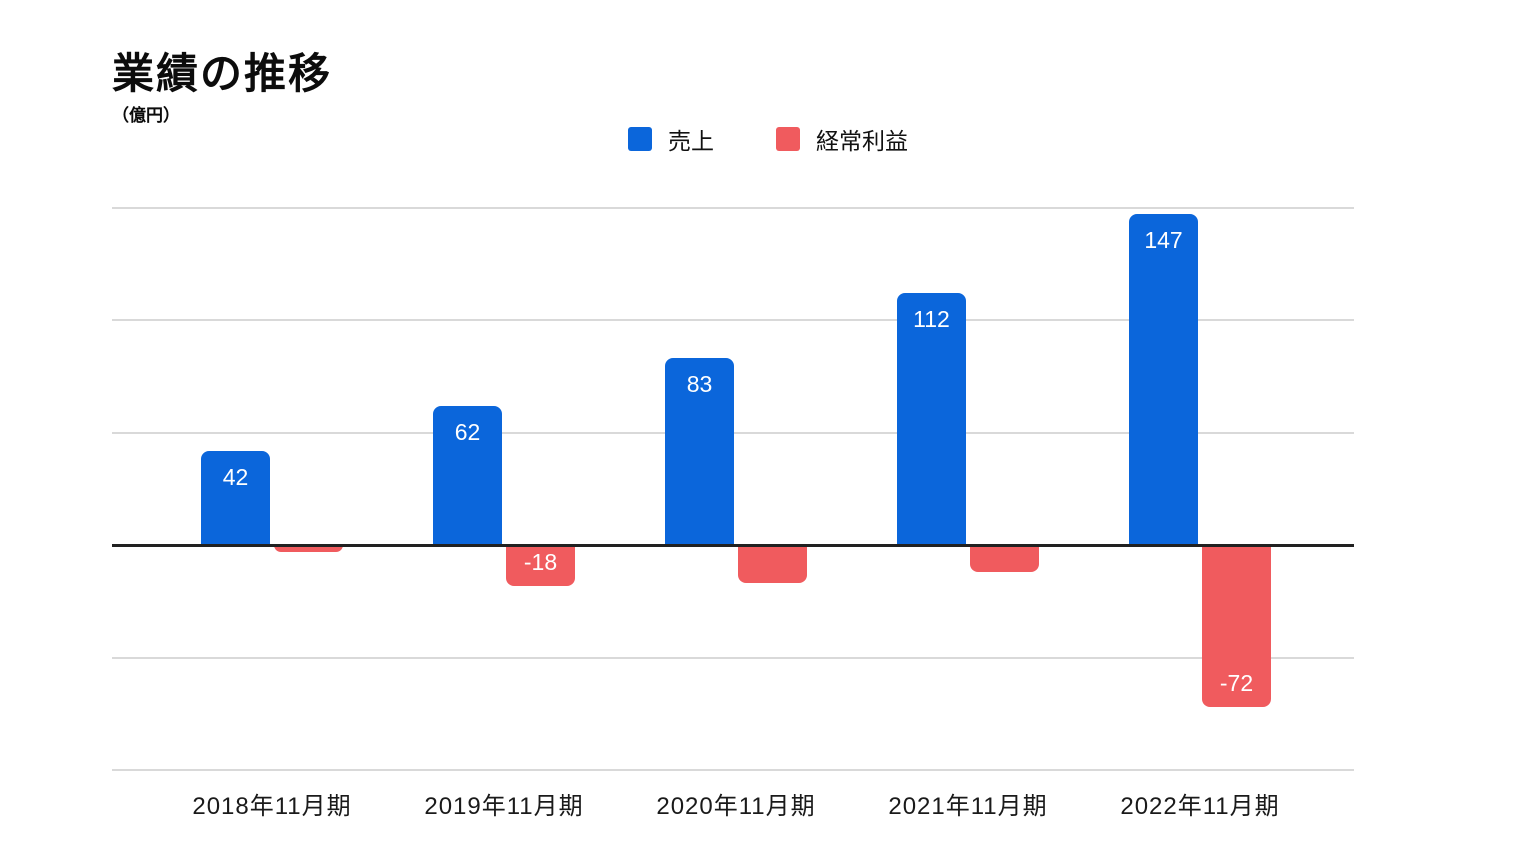 Image resolution: width=1536 pixels, height=864 pixels. What do you see at coordinates (1004, 558) in the screenshot?
I see `bar-経常利益-2021年11月期` at bounding box center [1004, 558].